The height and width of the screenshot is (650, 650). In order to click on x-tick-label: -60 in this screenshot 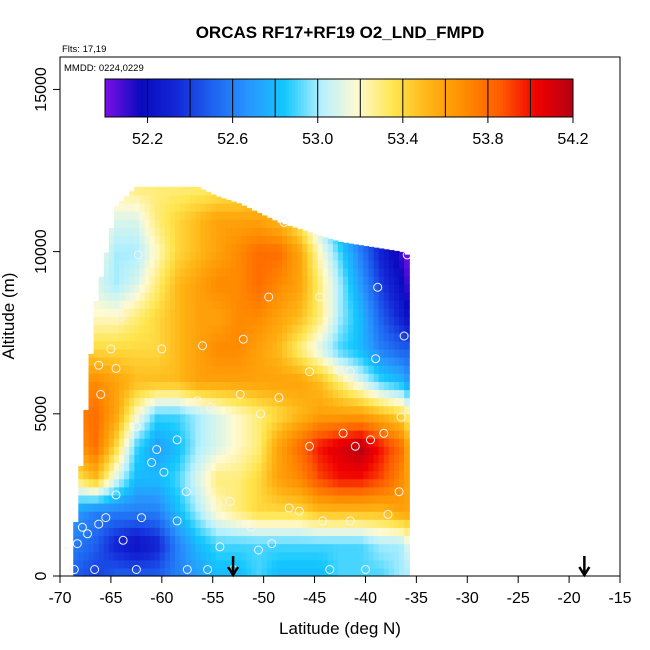, I will do `click(161, 598)`.